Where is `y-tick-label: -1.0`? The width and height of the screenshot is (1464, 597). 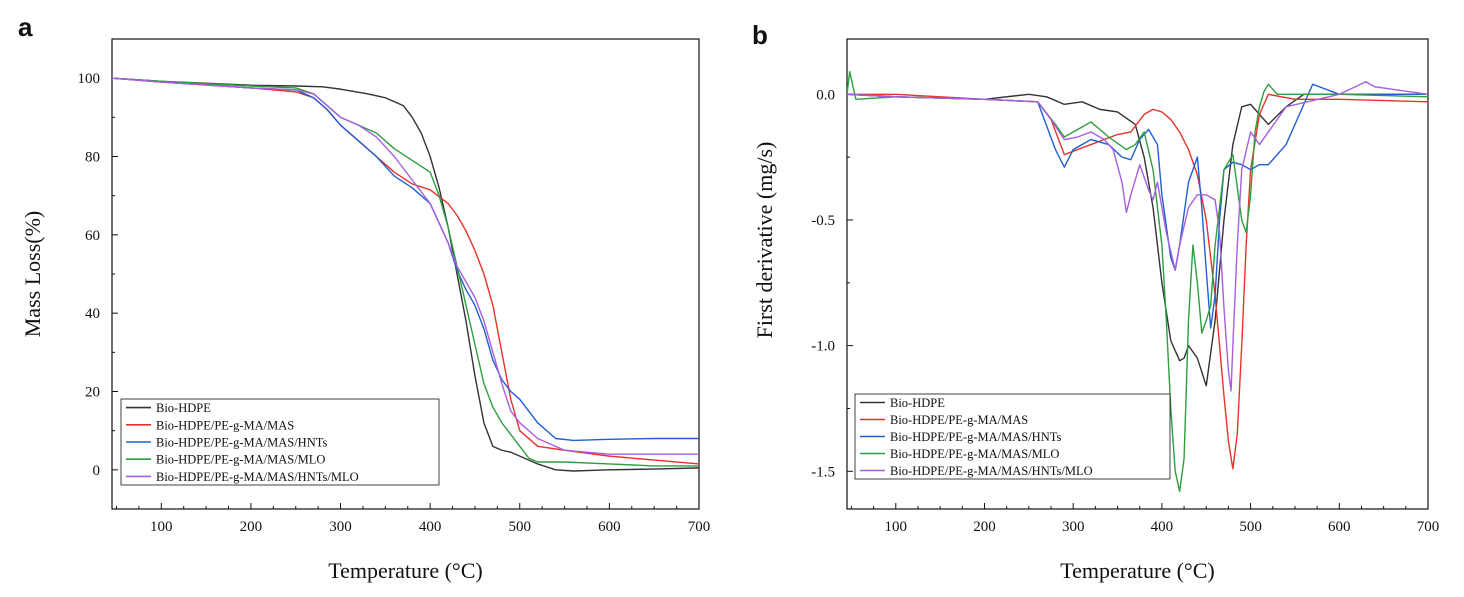 y-tick-label: -1.0 is located at coordinates (823, 347).